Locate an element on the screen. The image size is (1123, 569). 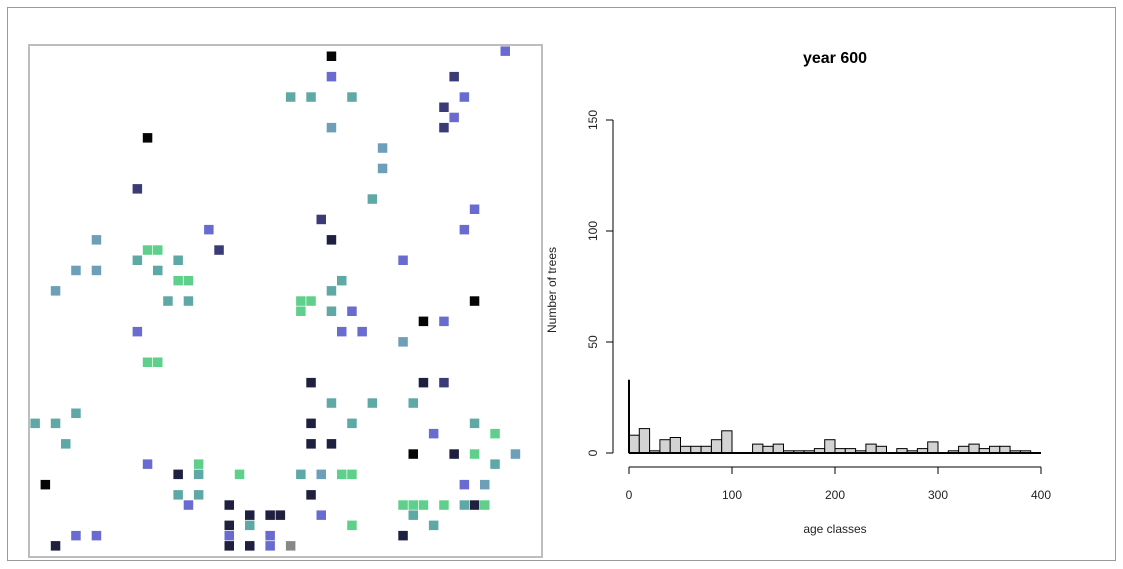
x-axis-label: age classes is located at coordinates (834, 529).